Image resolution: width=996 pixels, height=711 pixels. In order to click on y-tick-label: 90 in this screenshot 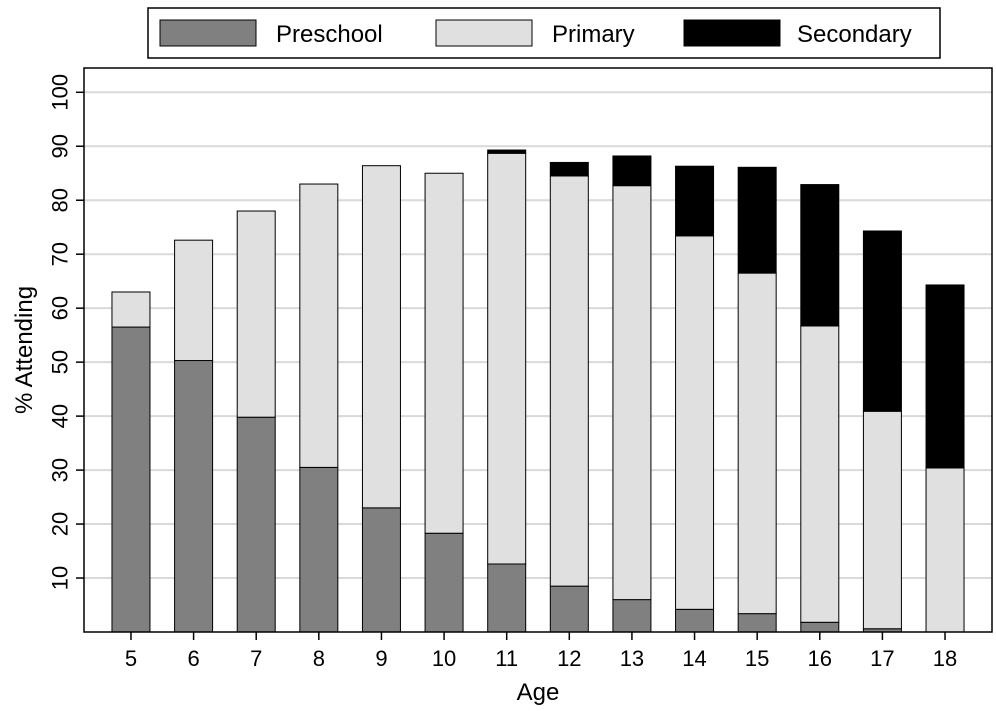, I will do `click(60, 146)`.